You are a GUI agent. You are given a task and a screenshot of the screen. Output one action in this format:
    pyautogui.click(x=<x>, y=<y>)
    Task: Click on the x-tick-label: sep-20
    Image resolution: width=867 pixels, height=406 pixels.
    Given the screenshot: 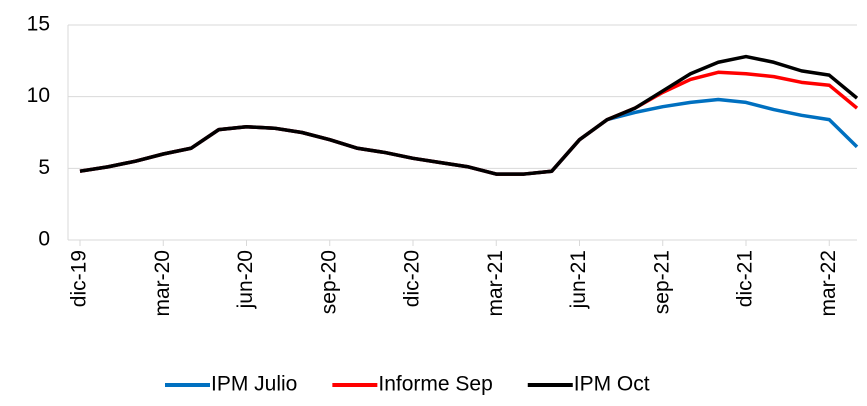 What is the action you would take?
    pyautogui.click(x=328, y=282)
    